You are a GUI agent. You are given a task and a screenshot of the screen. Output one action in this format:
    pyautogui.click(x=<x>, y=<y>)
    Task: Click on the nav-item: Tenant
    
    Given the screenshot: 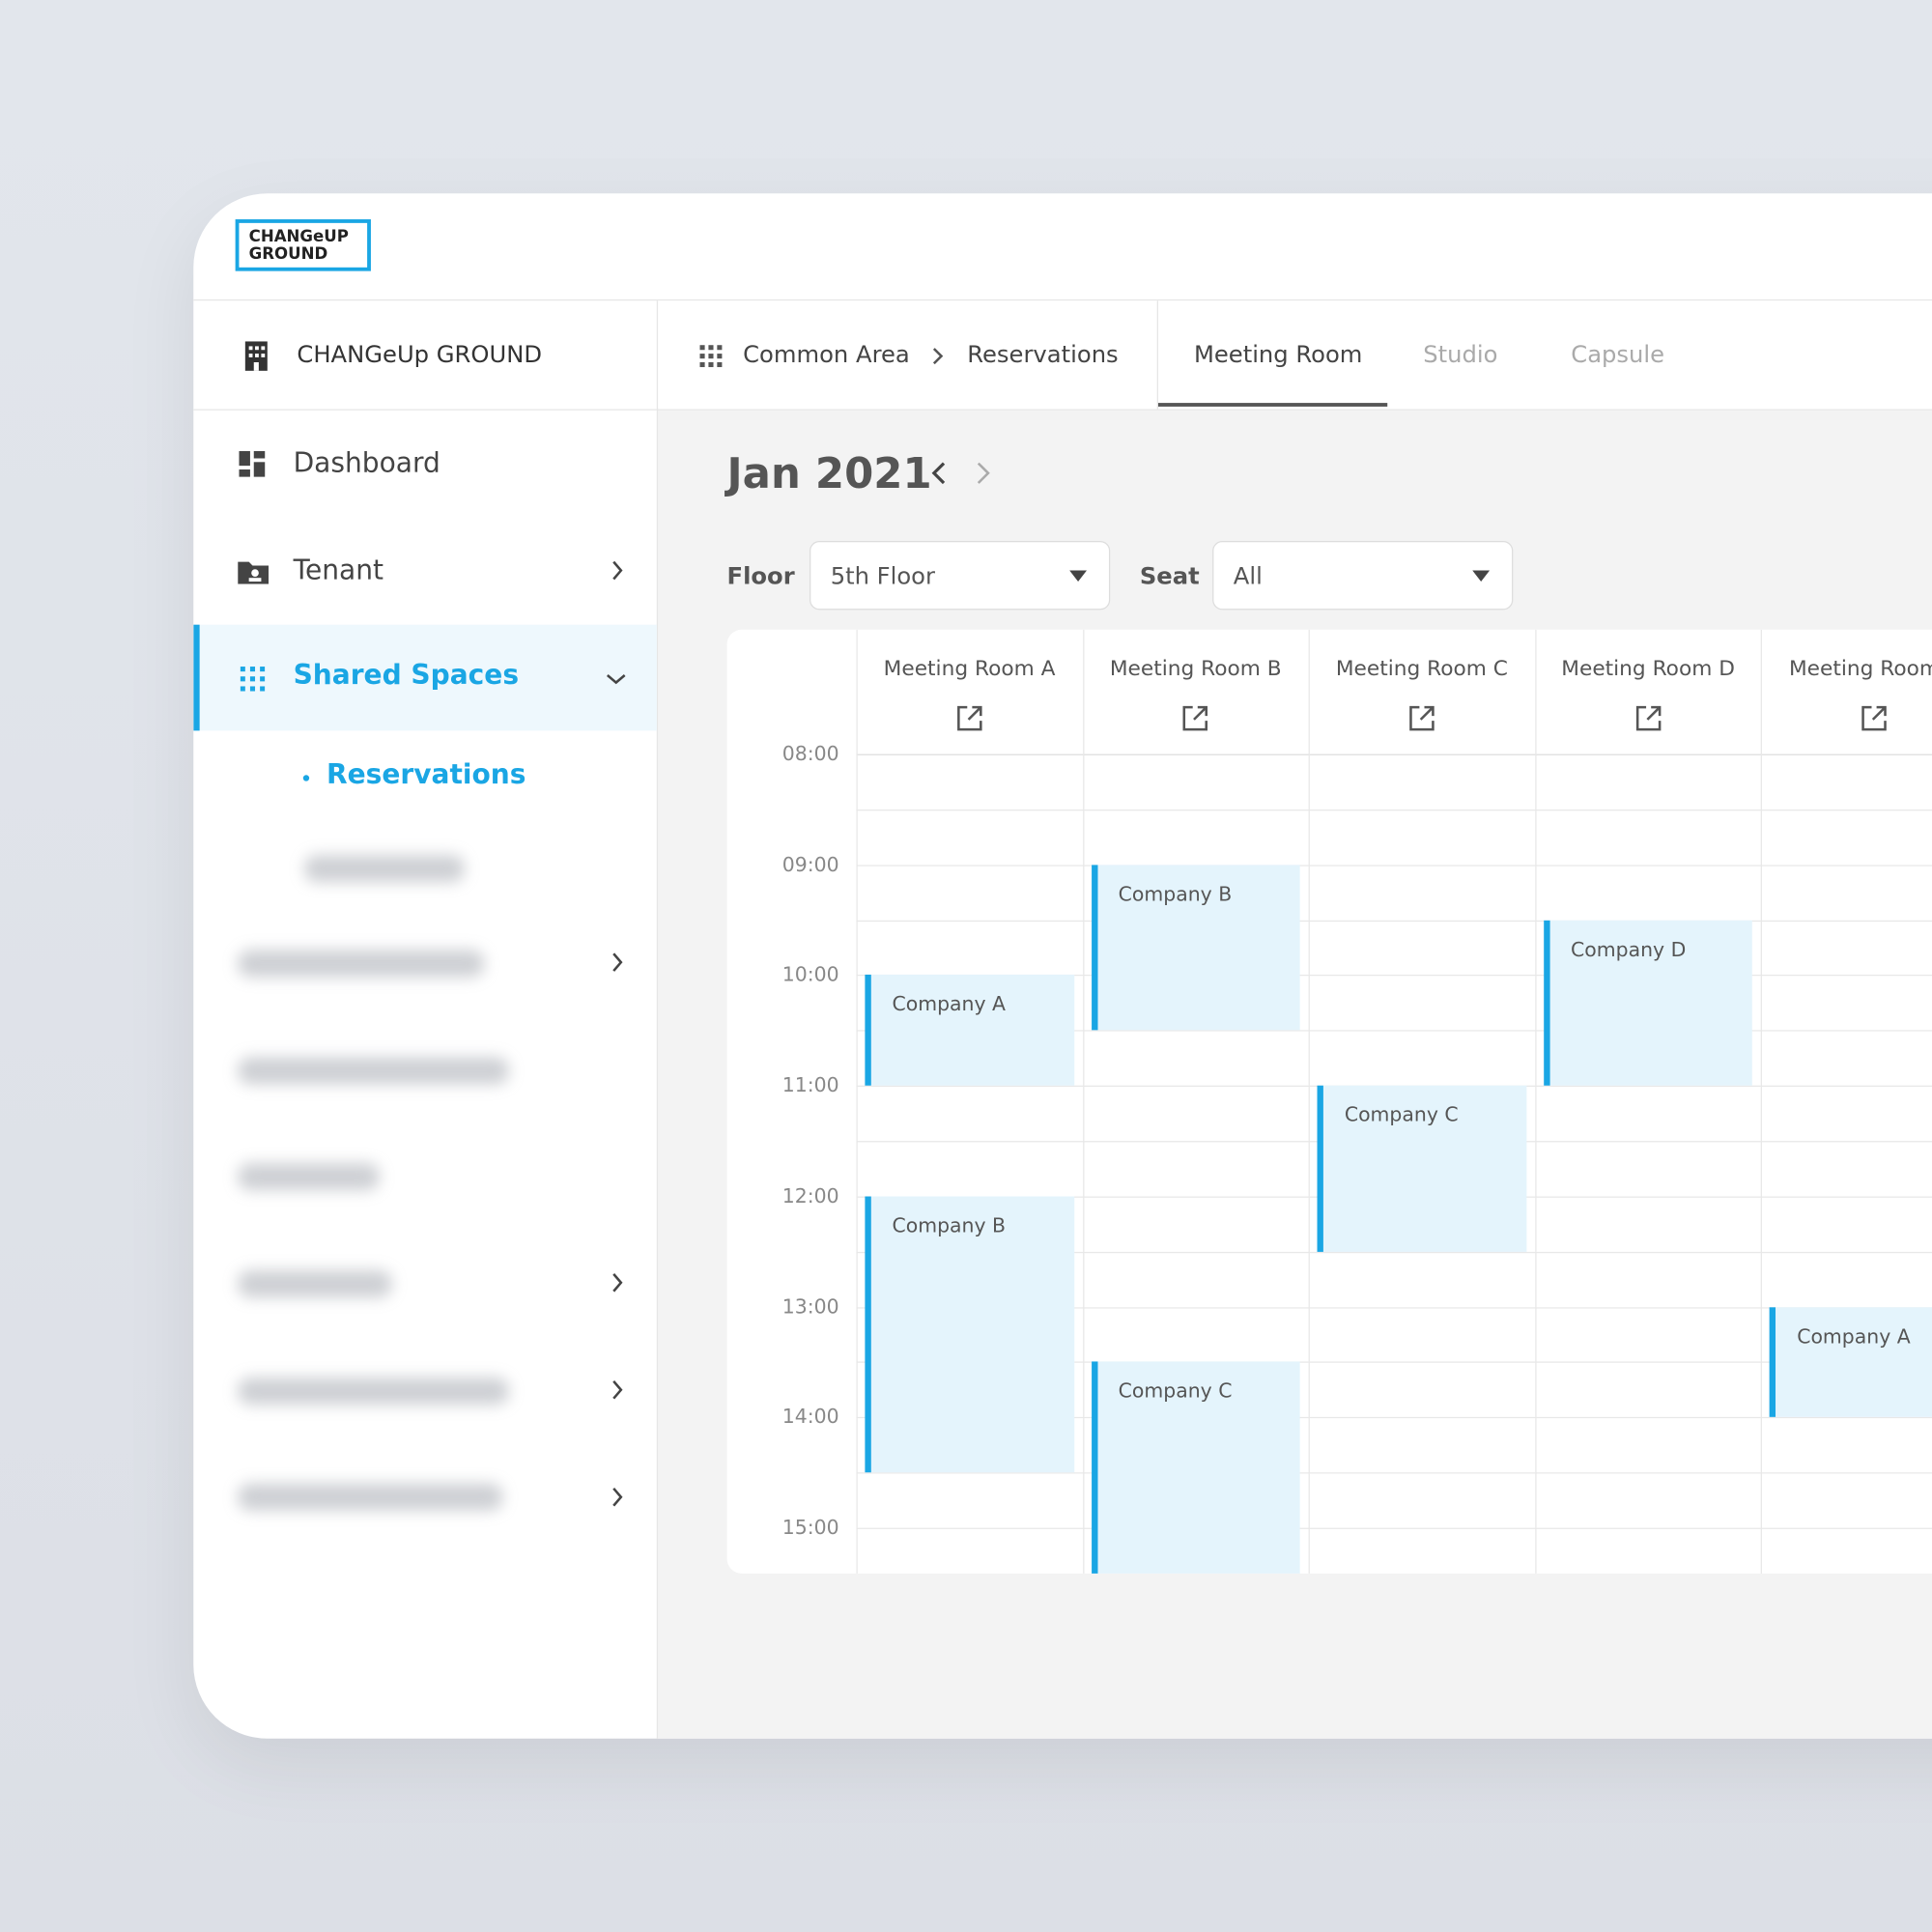 What is the action you would take?
    pyautogui.click(x=338, y=571)
    